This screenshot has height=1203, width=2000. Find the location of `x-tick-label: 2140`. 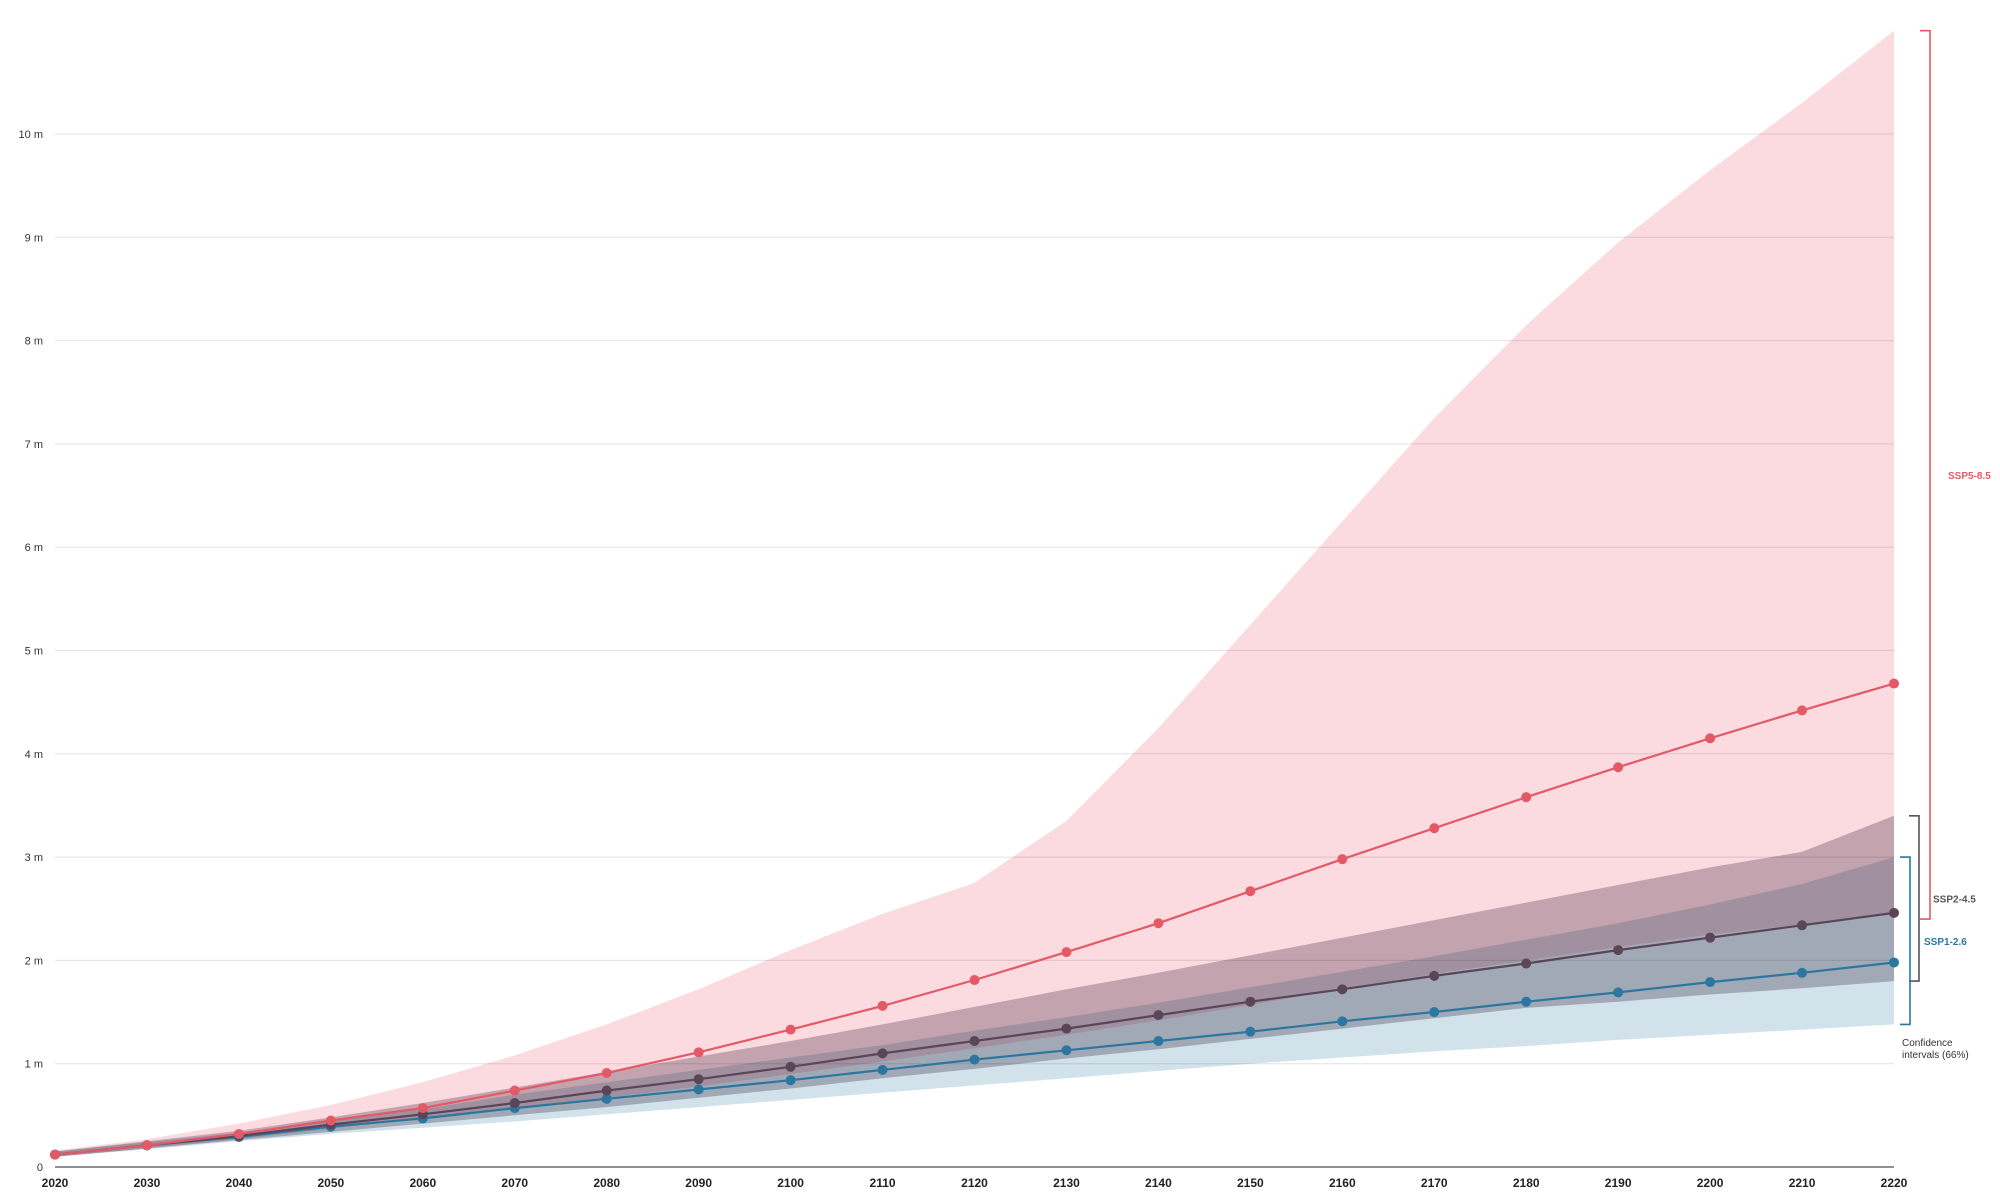

x-tick-label: 2140 is located at coordinates (1158, 1183).